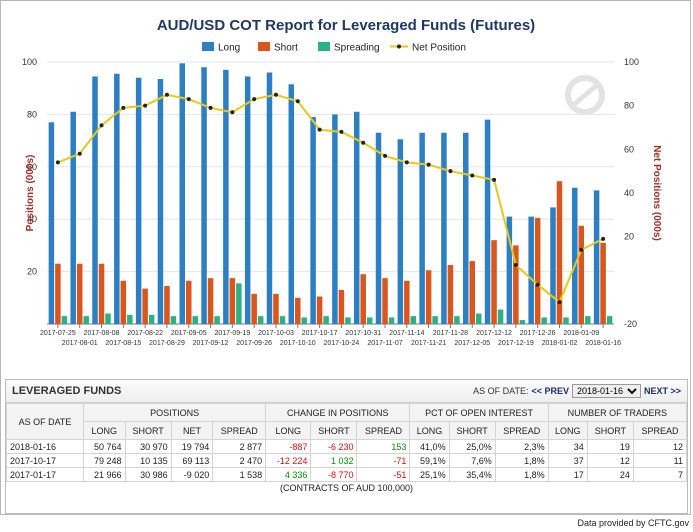 The image size is (693, 532). Describe the element at coordinates (239, 446) in the screenshot. I see `cell-position: 2 877` at that location.